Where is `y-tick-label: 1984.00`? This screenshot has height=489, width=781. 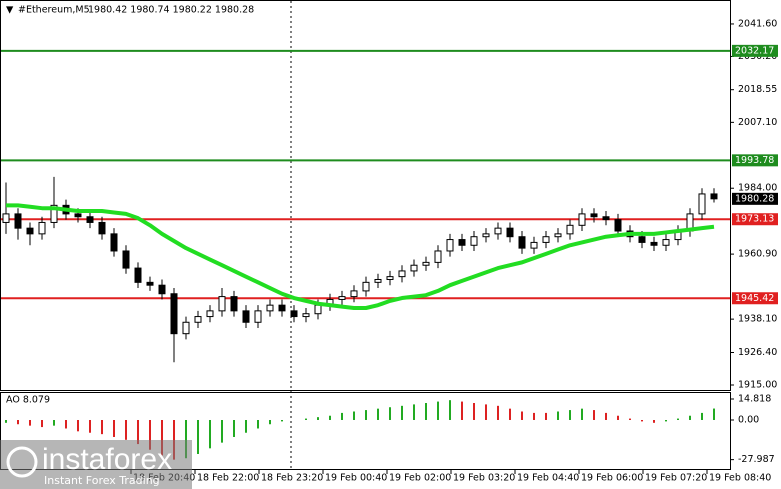 y-tick-label: 1984.00 is located at coordinates (757, 188).